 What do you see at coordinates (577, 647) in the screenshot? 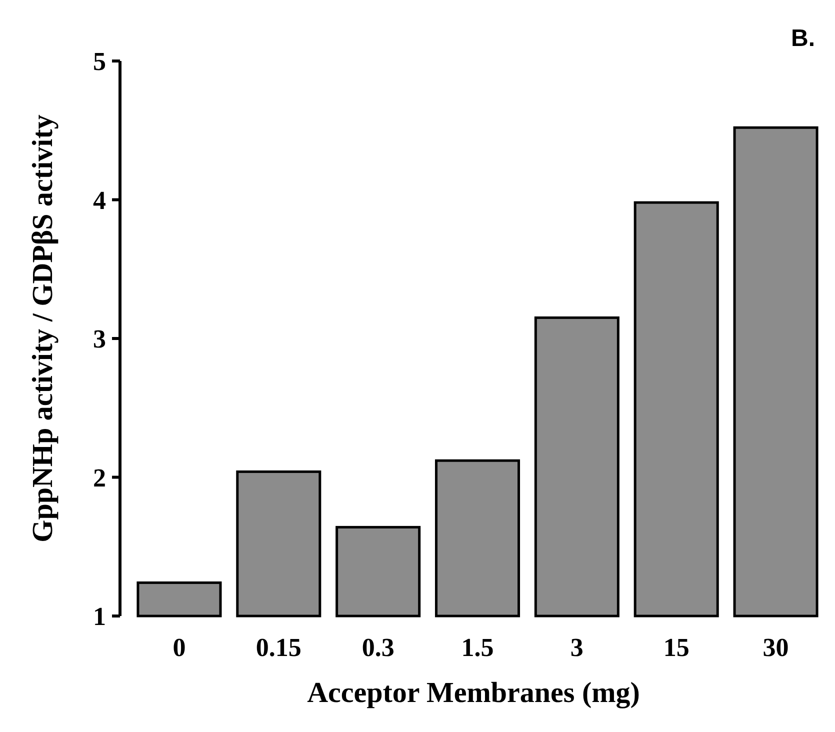
I see `x-tick-label: 3` at bounding box center [577, 647].